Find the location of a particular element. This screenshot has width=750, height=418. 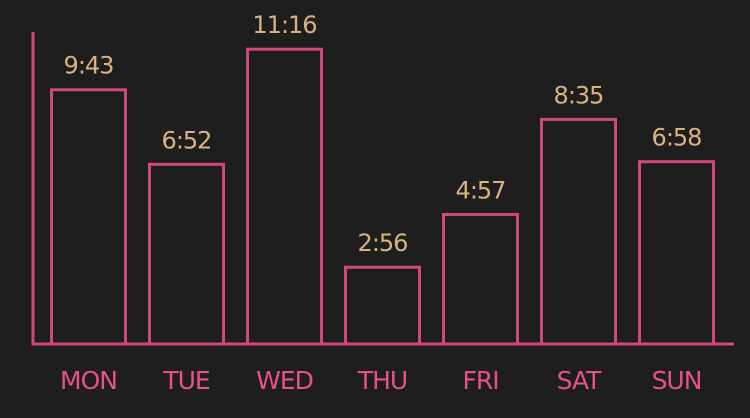

bar-thu is located at coordinates (382, 305).